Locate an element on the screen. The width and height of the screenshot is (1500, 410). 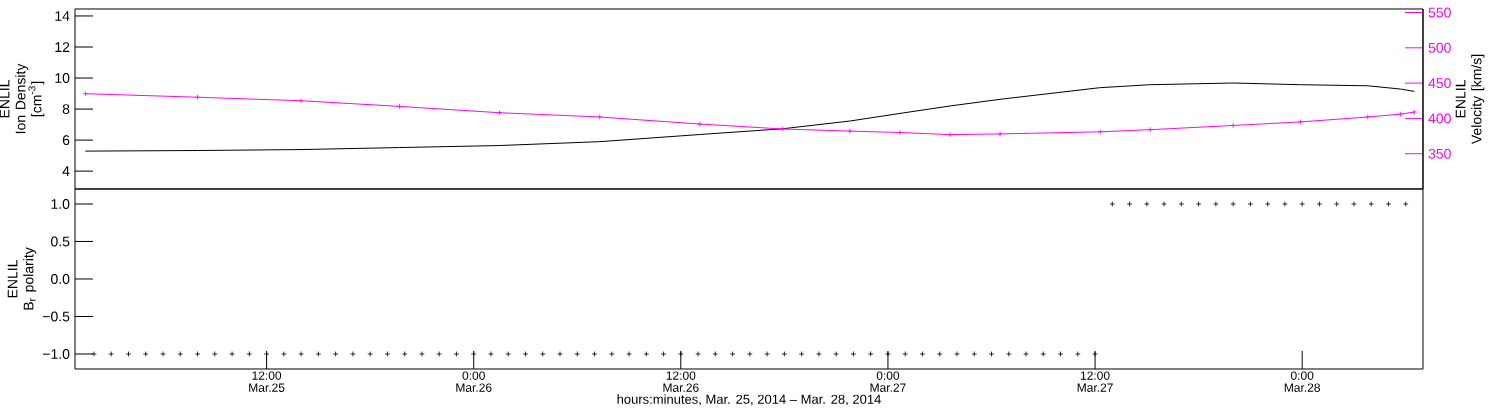
y2-tick-label: 450 is located at coordinates (1439, 83).